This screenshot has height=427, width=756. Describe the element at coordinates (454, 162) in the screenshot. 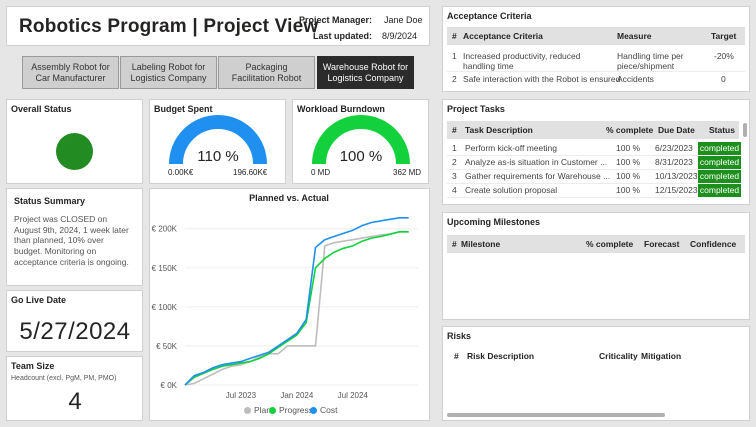

I see `task-row-num: 2` at that location.